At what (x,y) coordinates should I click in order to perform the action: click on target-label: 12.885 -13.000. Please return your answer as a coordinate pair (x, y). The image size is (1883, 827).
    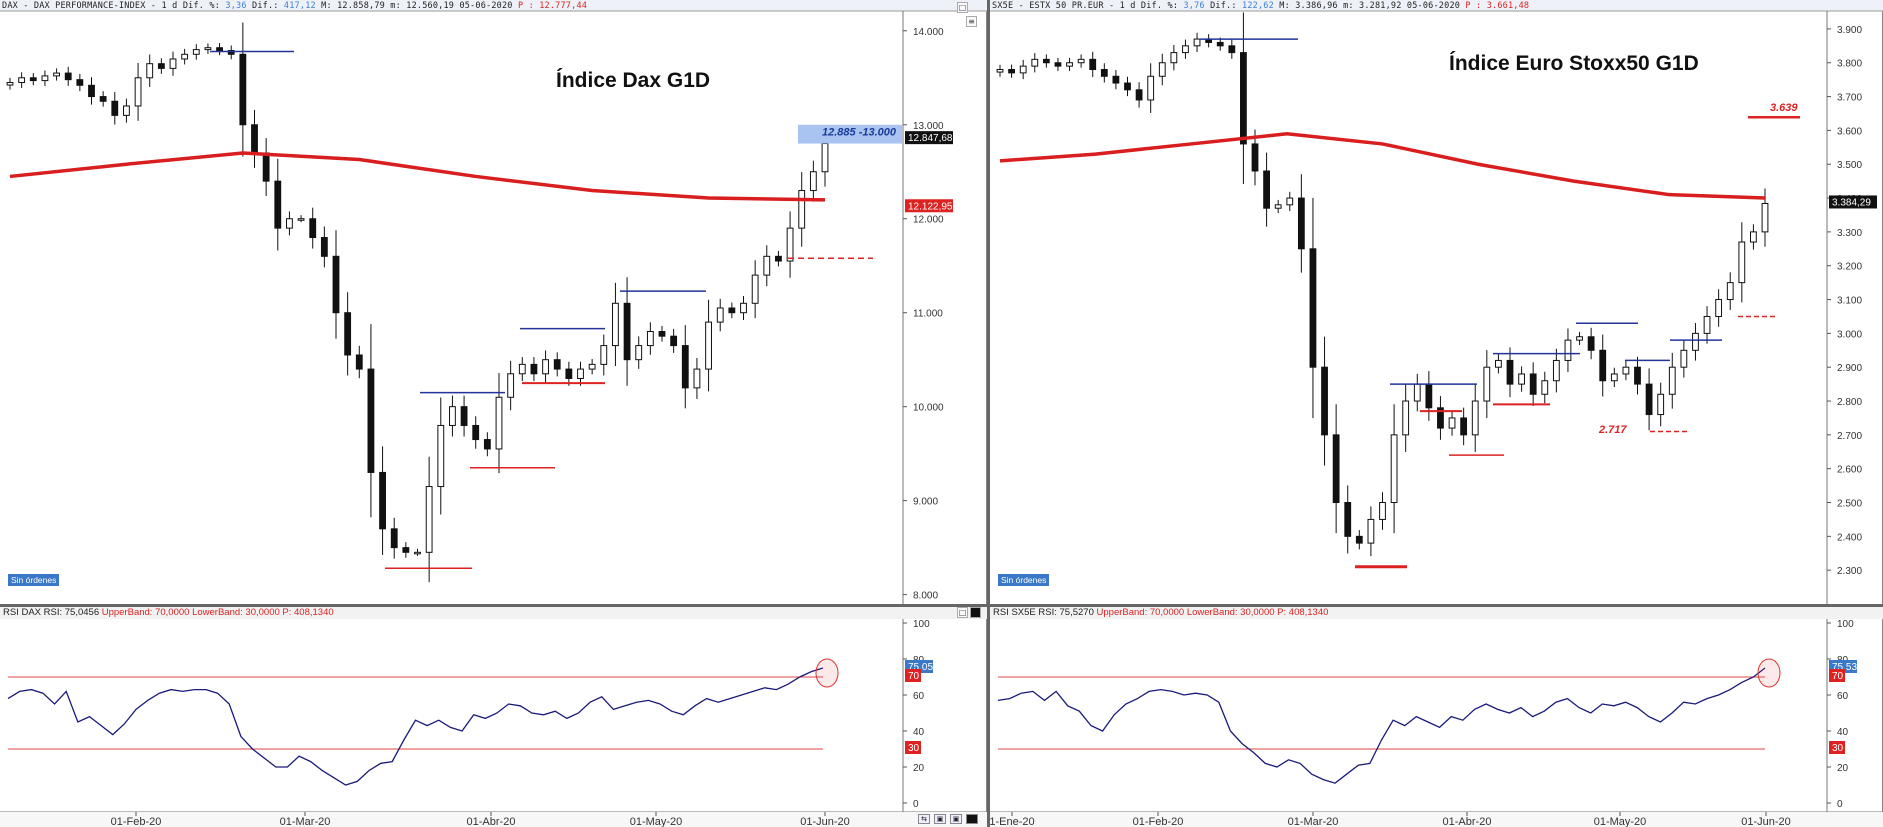
    Looking at the image, I should click on (859, 132).